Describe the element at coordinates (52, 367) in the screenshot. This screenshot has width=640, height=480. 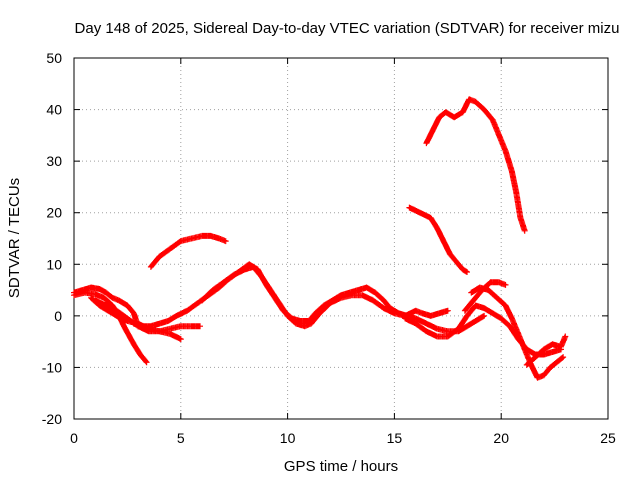
I see `y-tick-label: -10` at that location.